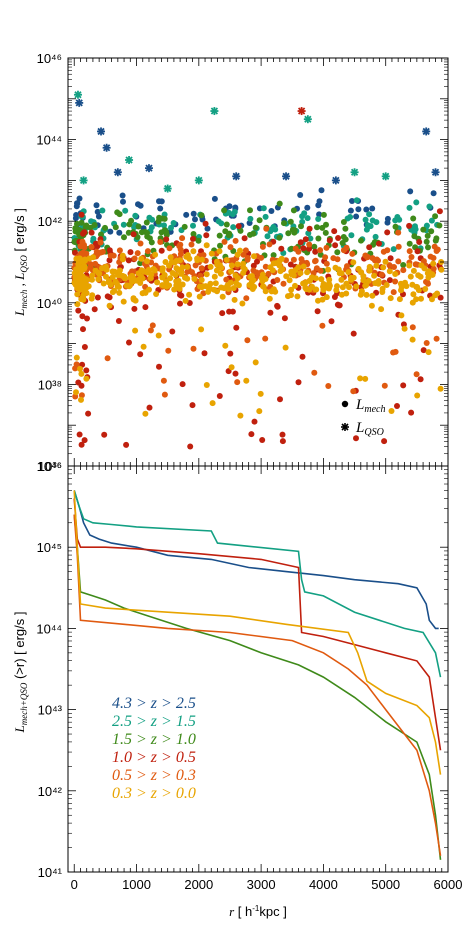 The width and height of the screenshot is (463, 926). What do you see at coordinates (359, 428) in the screenshot?
I see `legend-qso-main: L` at bounding box center [359, 428].